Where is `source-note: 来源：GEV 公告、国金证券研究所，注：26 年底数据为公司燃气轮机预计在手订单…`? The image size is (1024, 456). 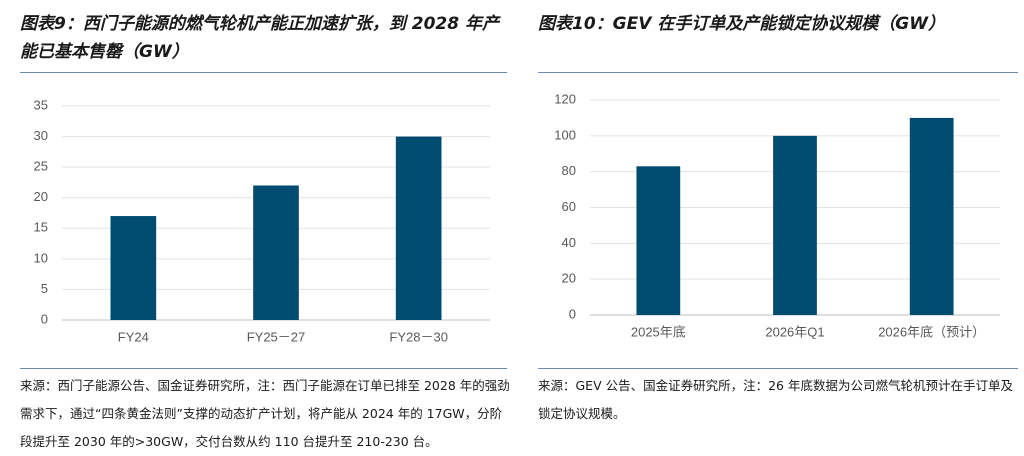 source-note: 来源：GEV 公告、国金证券研究所，注：26 年底数据为公司燃气轮机预计在手订单… is located at coordinates (775, 399).